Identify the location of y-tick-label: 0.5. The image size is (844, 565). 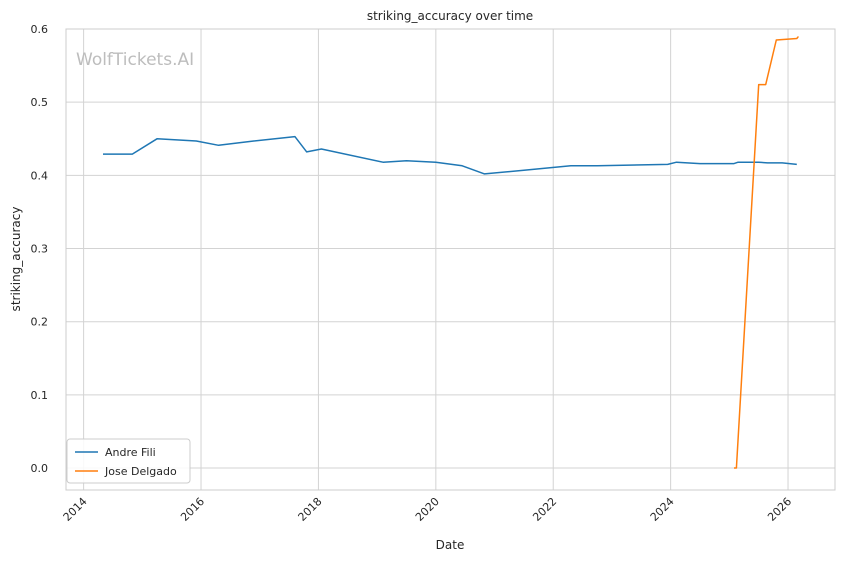
(40, 102).